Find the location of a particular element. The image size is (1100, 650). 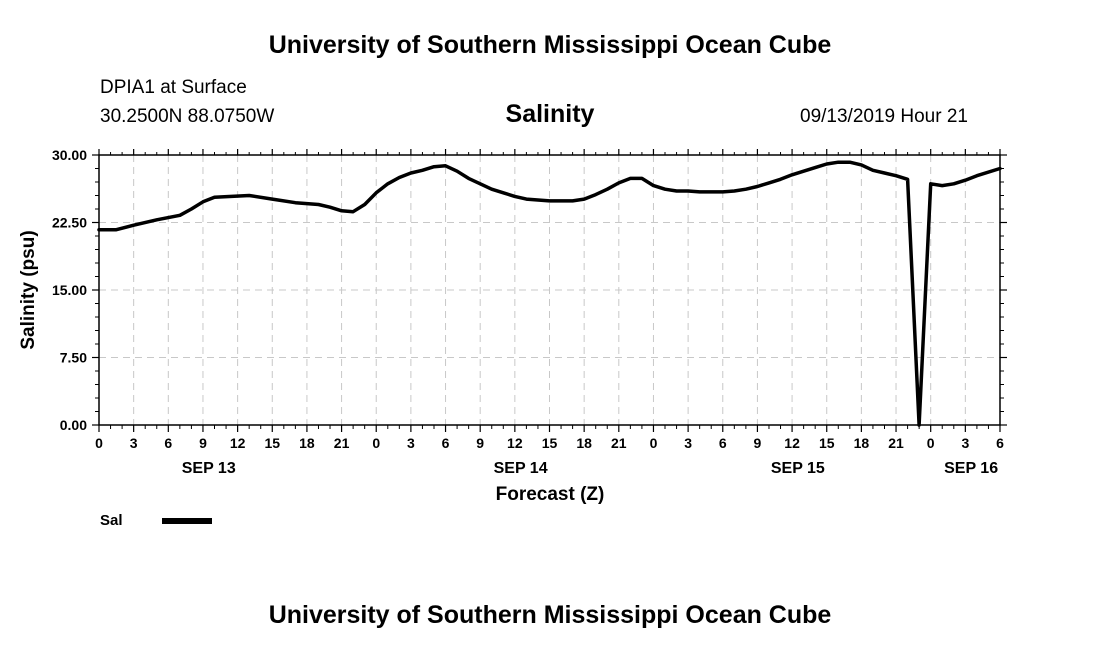

y-tick-label: 30.00 is located at coordinates (69, 155).